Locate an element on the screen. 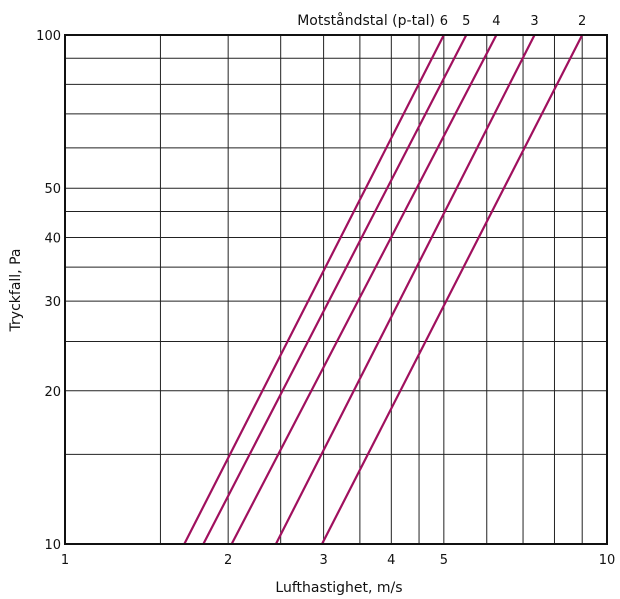 This screenshot has height=599, width=620. y-tick-label: 30 is located at coordinates (52, 302).